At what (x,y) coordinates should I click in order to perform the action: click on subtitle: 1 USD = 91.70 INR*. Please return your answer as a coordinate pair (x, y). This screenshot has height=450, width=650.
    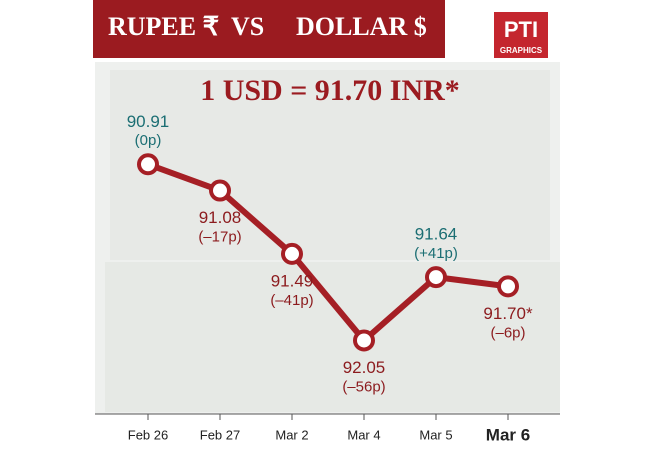
    Looking at the image, I should click on (330, 90).